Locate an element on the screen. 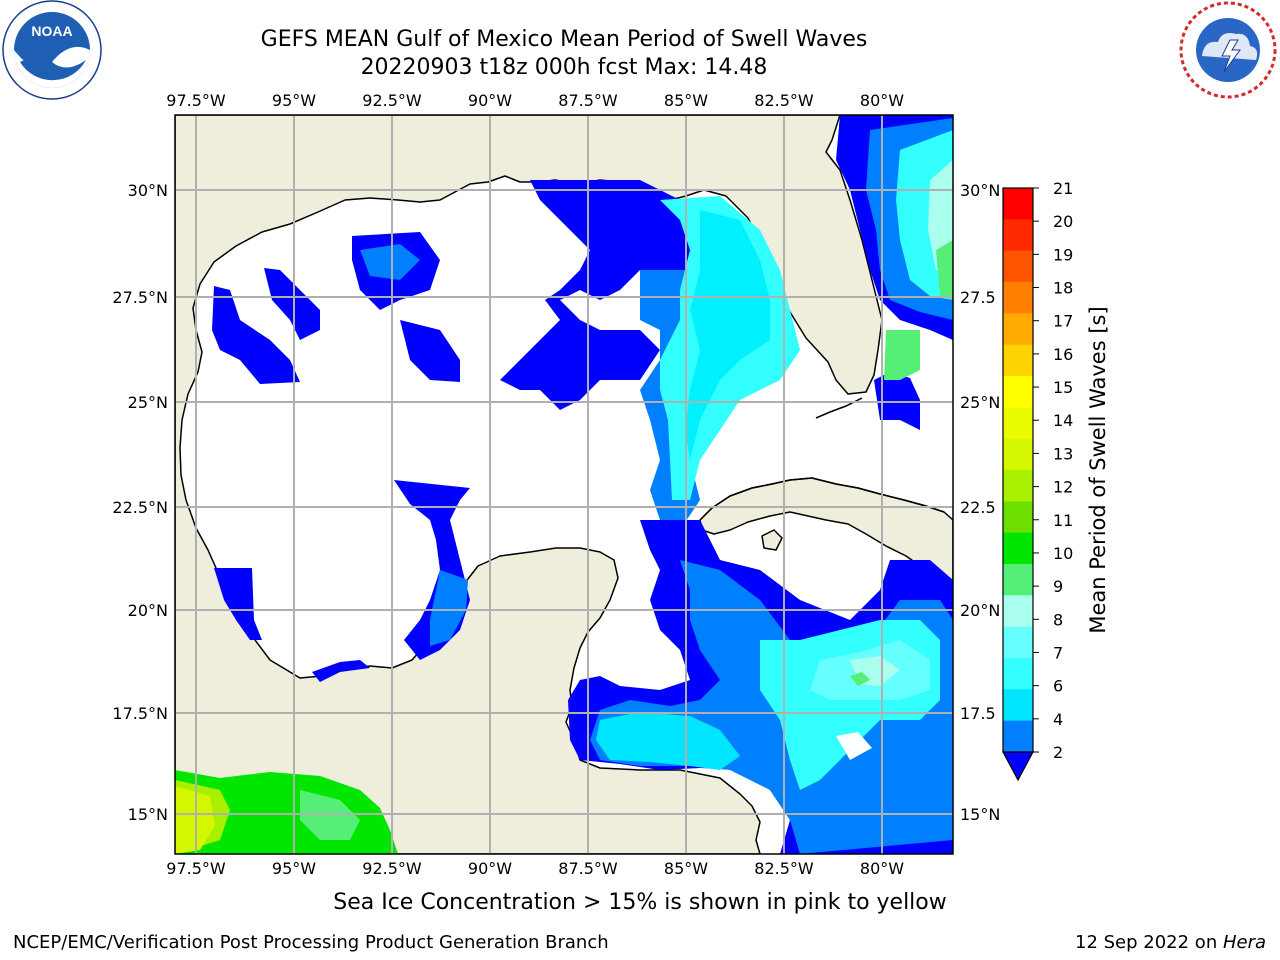 Image resolution: width=1280 pixels, height=960 pixels. lon-tick-bottom-2: 92.5°W is located at coordinates (392, 868).